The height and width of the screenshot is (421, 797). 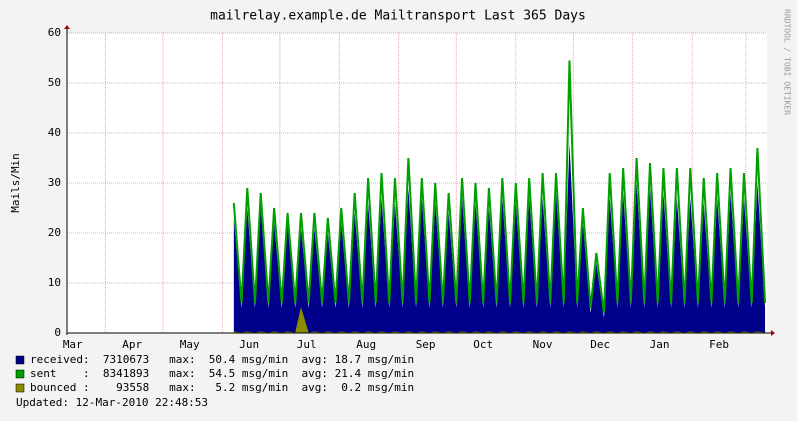 I want to click on x-tick-label: Mar, so click(x=73, y=344).